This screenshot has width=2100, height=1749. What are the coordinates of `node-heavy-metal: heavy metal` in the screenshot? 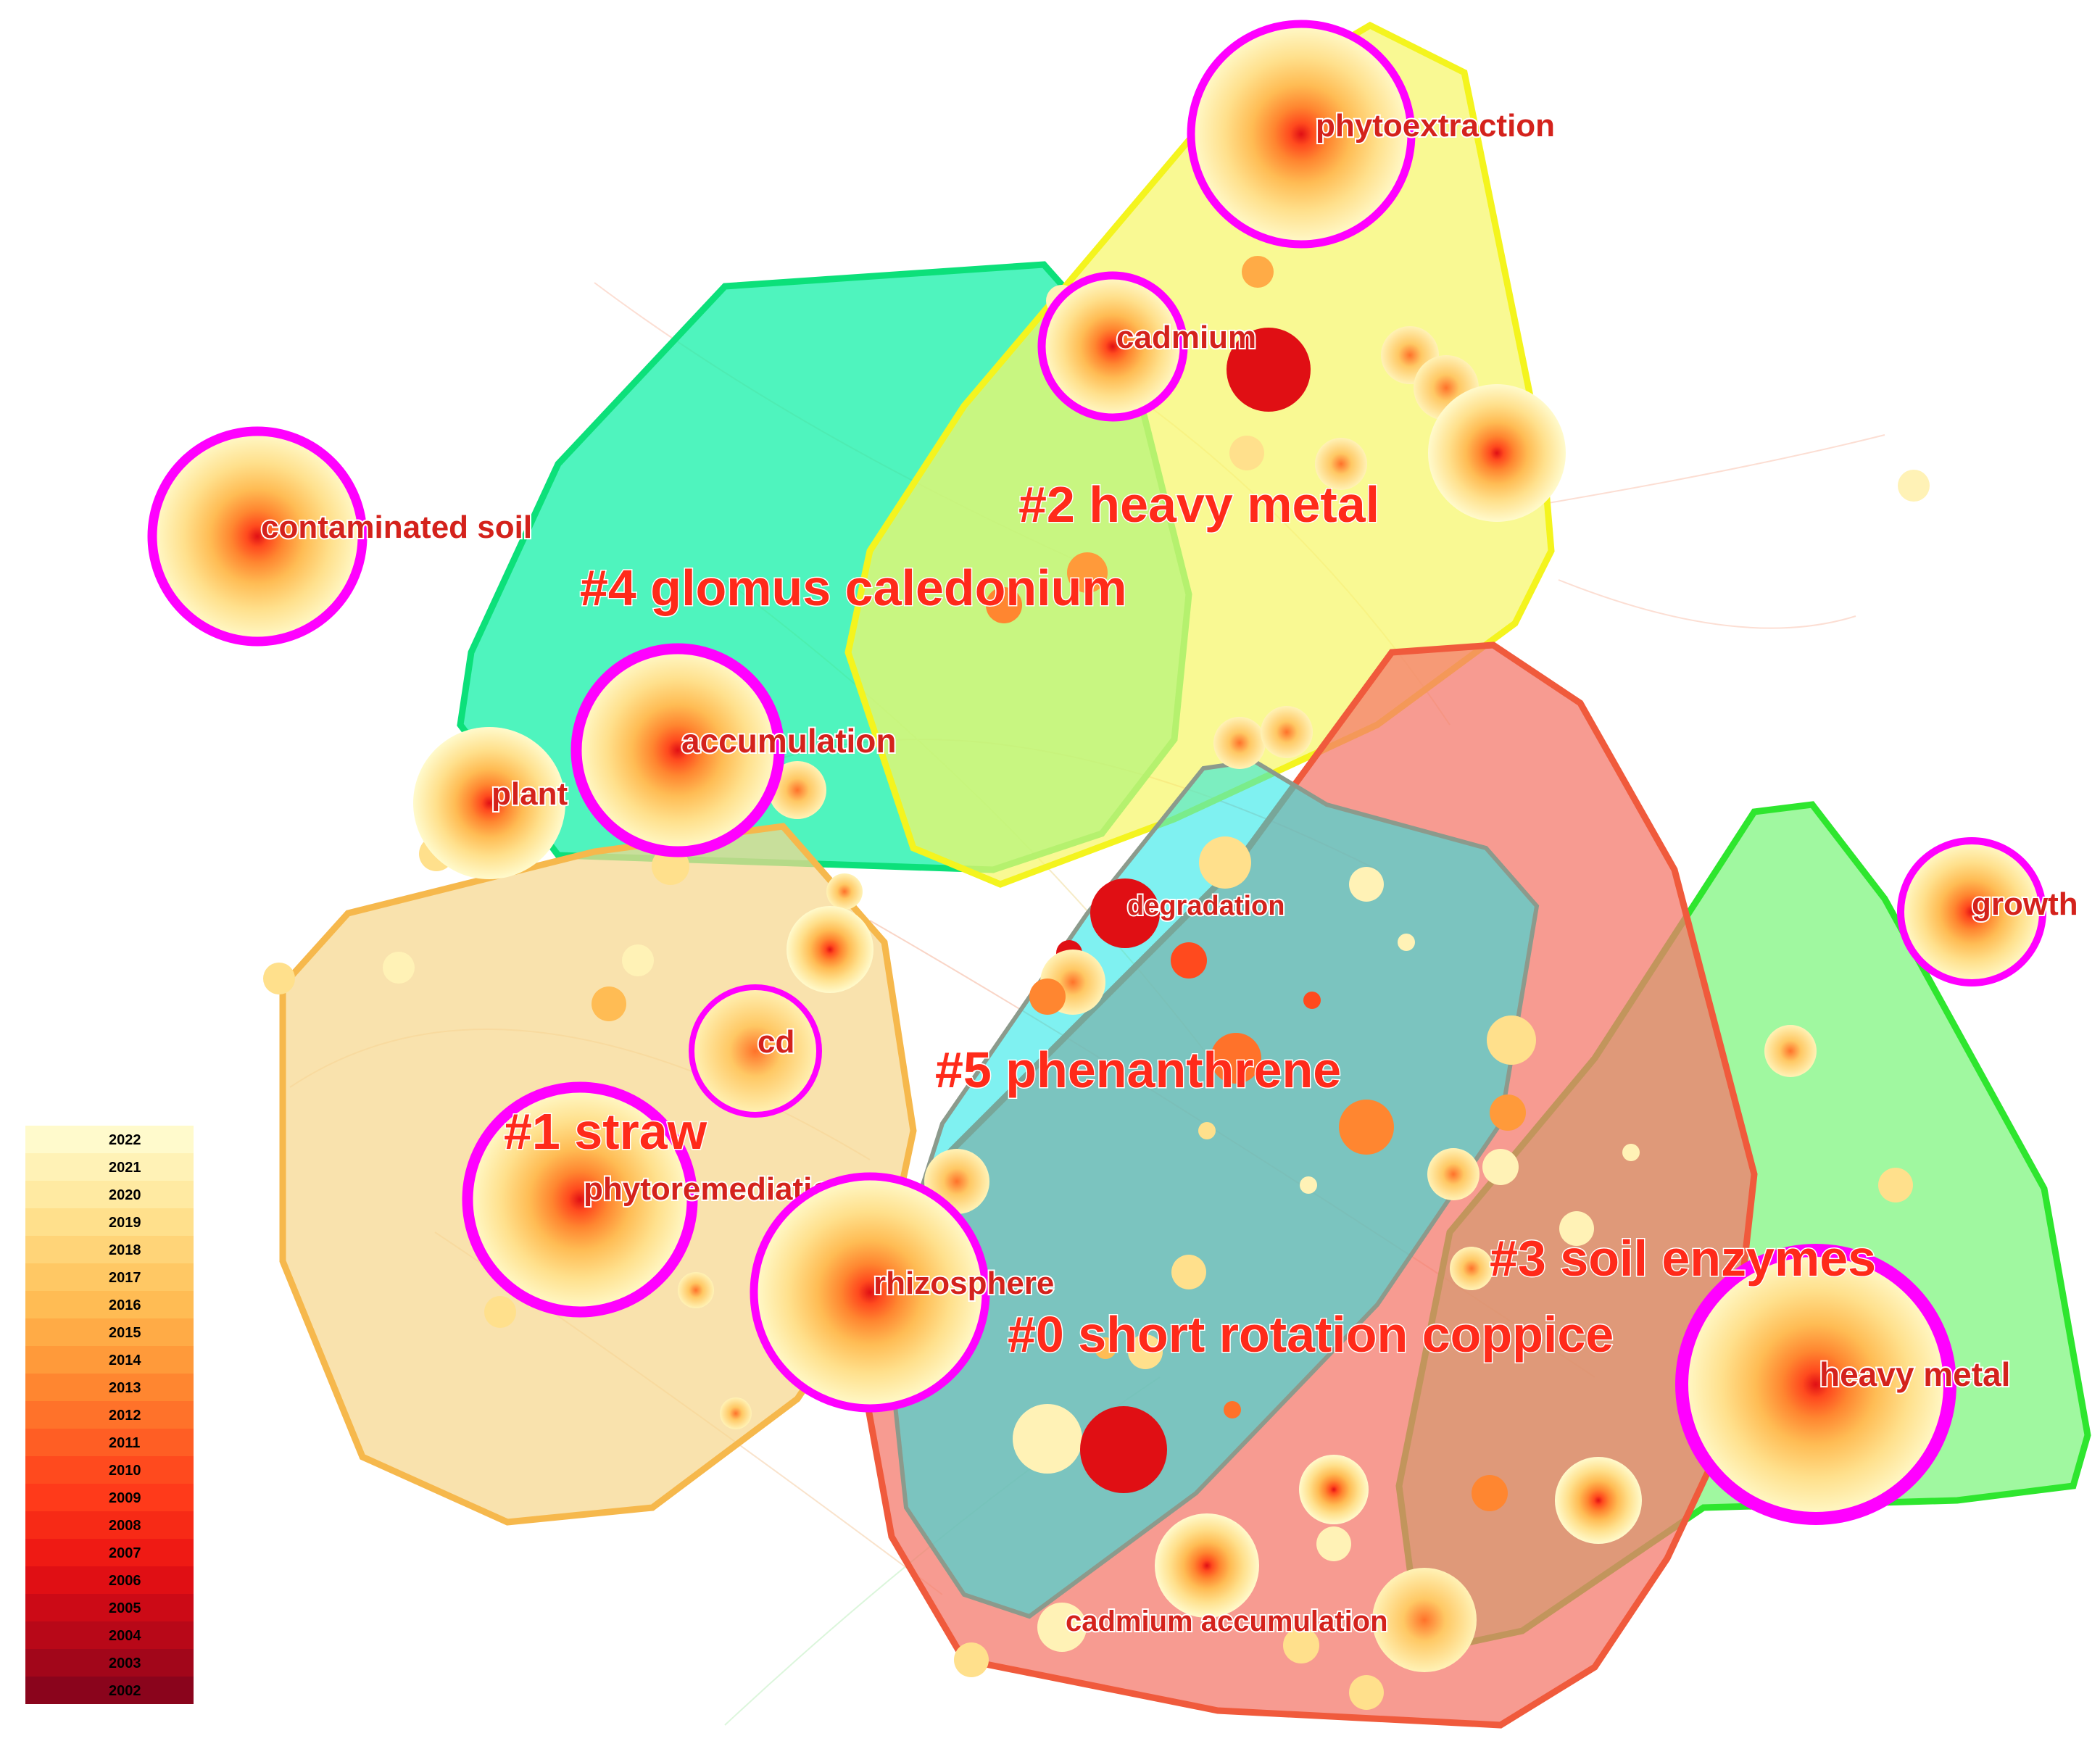 It's located at (1844, 1384).